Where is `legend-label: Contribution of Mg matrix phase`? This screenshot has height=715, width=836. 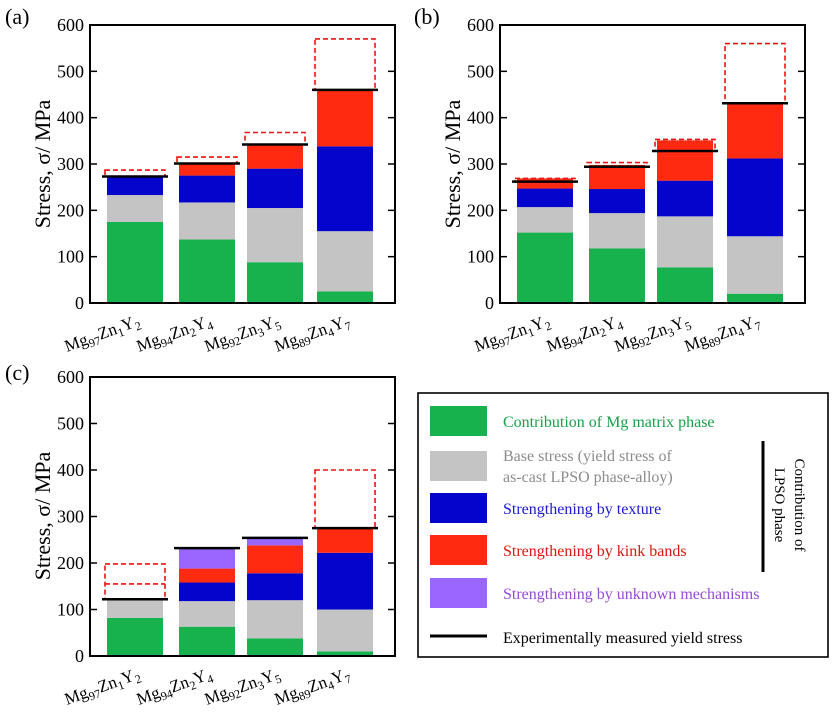
legend-label: Contribution of Mg matrix phase is located at coordinates (609, 422).